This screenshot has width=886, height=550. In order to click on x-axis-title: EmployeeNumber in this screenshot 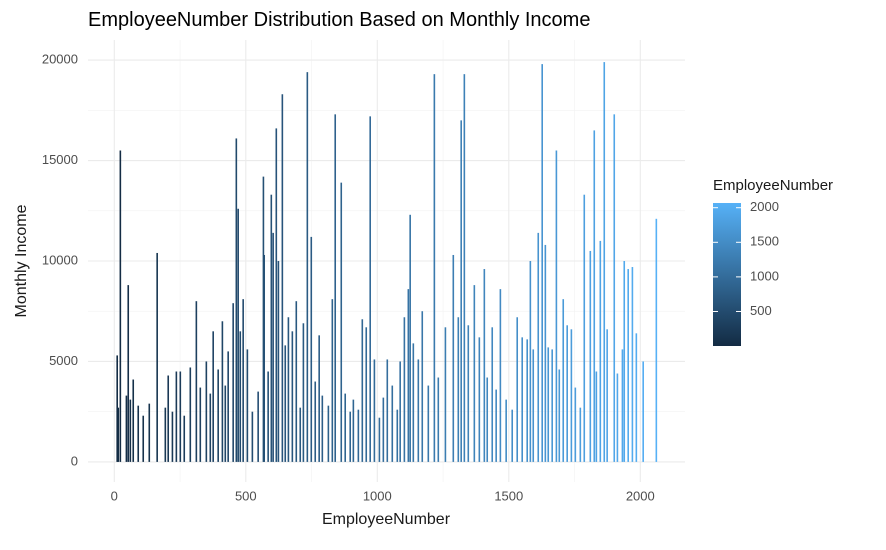, I will do `click(386, 519)`.